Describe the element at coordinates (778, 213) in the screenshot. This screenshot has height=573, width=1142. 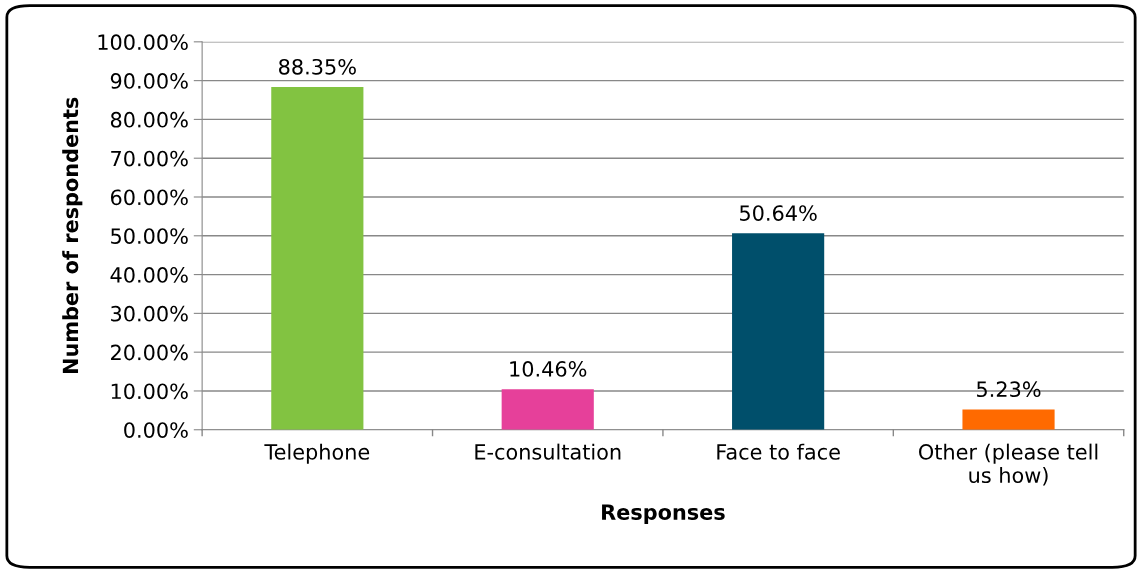
I see `data-label: 50.64%` at that location.